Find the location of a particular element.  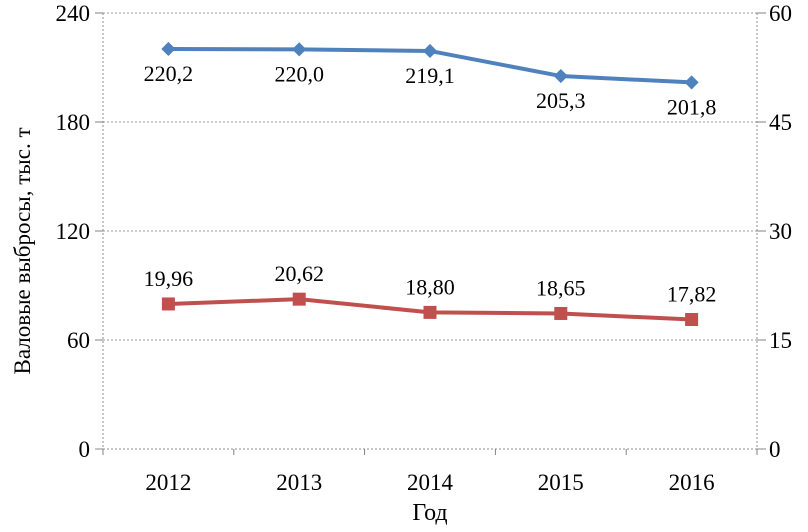

left-axis-tick-label: 240 is located at coordinates (73, 13).